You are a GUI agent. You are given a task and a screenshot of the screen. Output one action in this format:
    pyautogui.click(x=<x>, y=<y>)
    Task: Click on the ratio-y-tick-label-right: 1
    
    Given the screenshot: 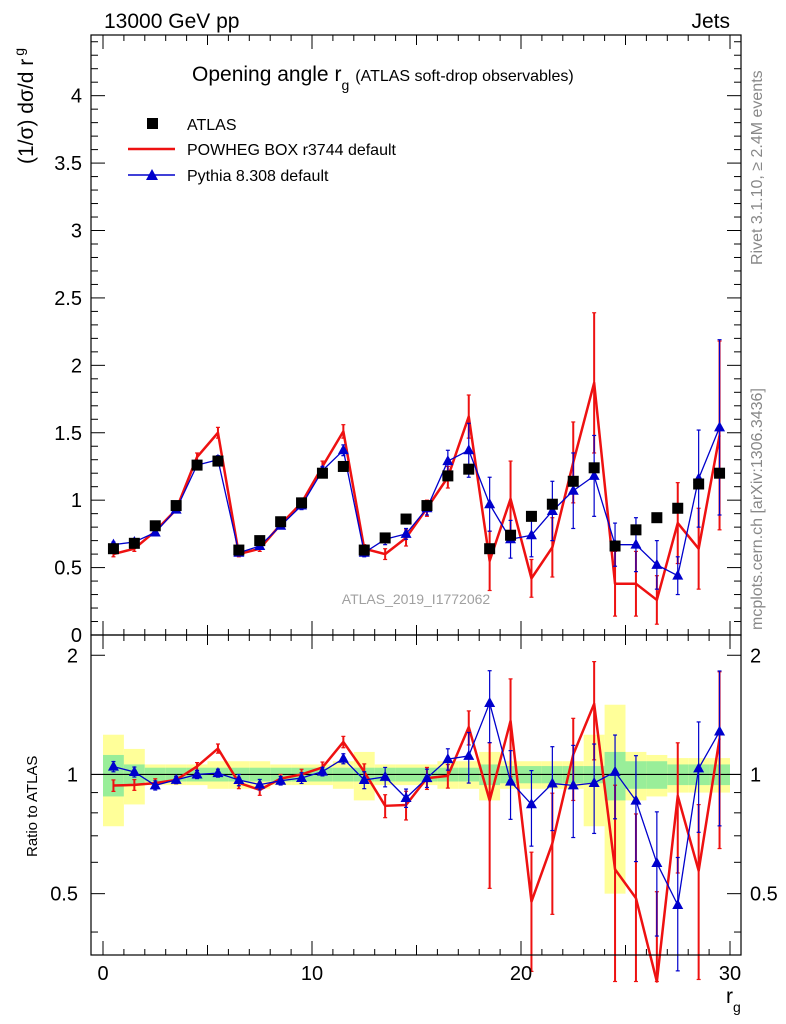 What is the action you would take?
    pyautogui.click(x=755, y=775)
    